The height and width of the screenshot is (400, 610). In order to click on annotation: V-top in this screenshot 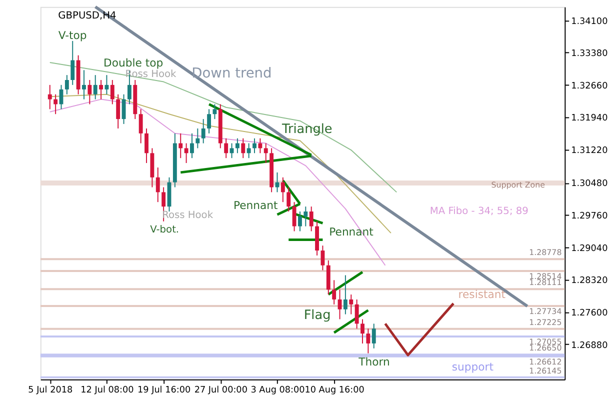, I will do `click(72, 35)`.